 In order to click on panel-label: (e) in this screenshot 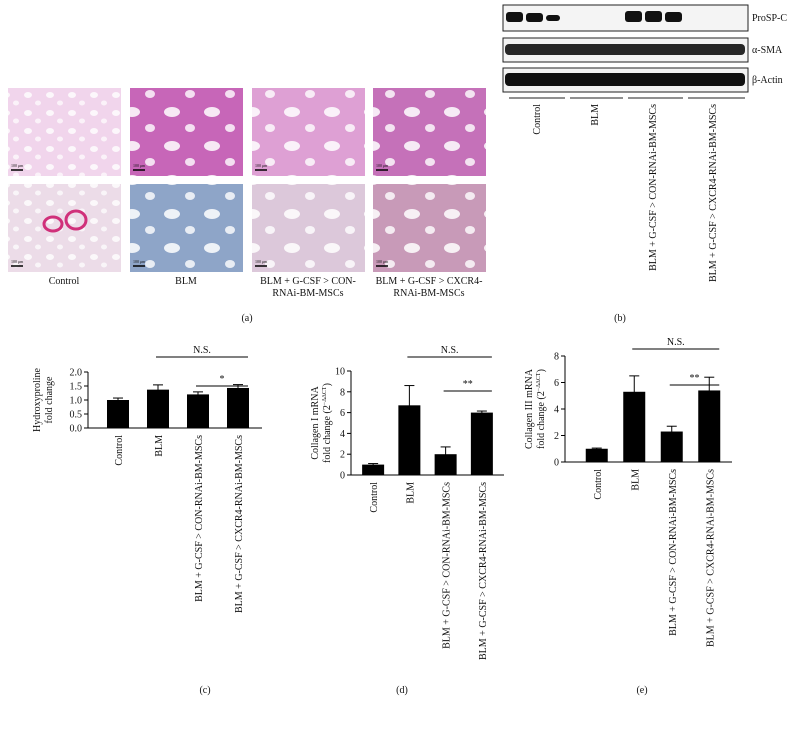, I will do `click(641, 690)`.